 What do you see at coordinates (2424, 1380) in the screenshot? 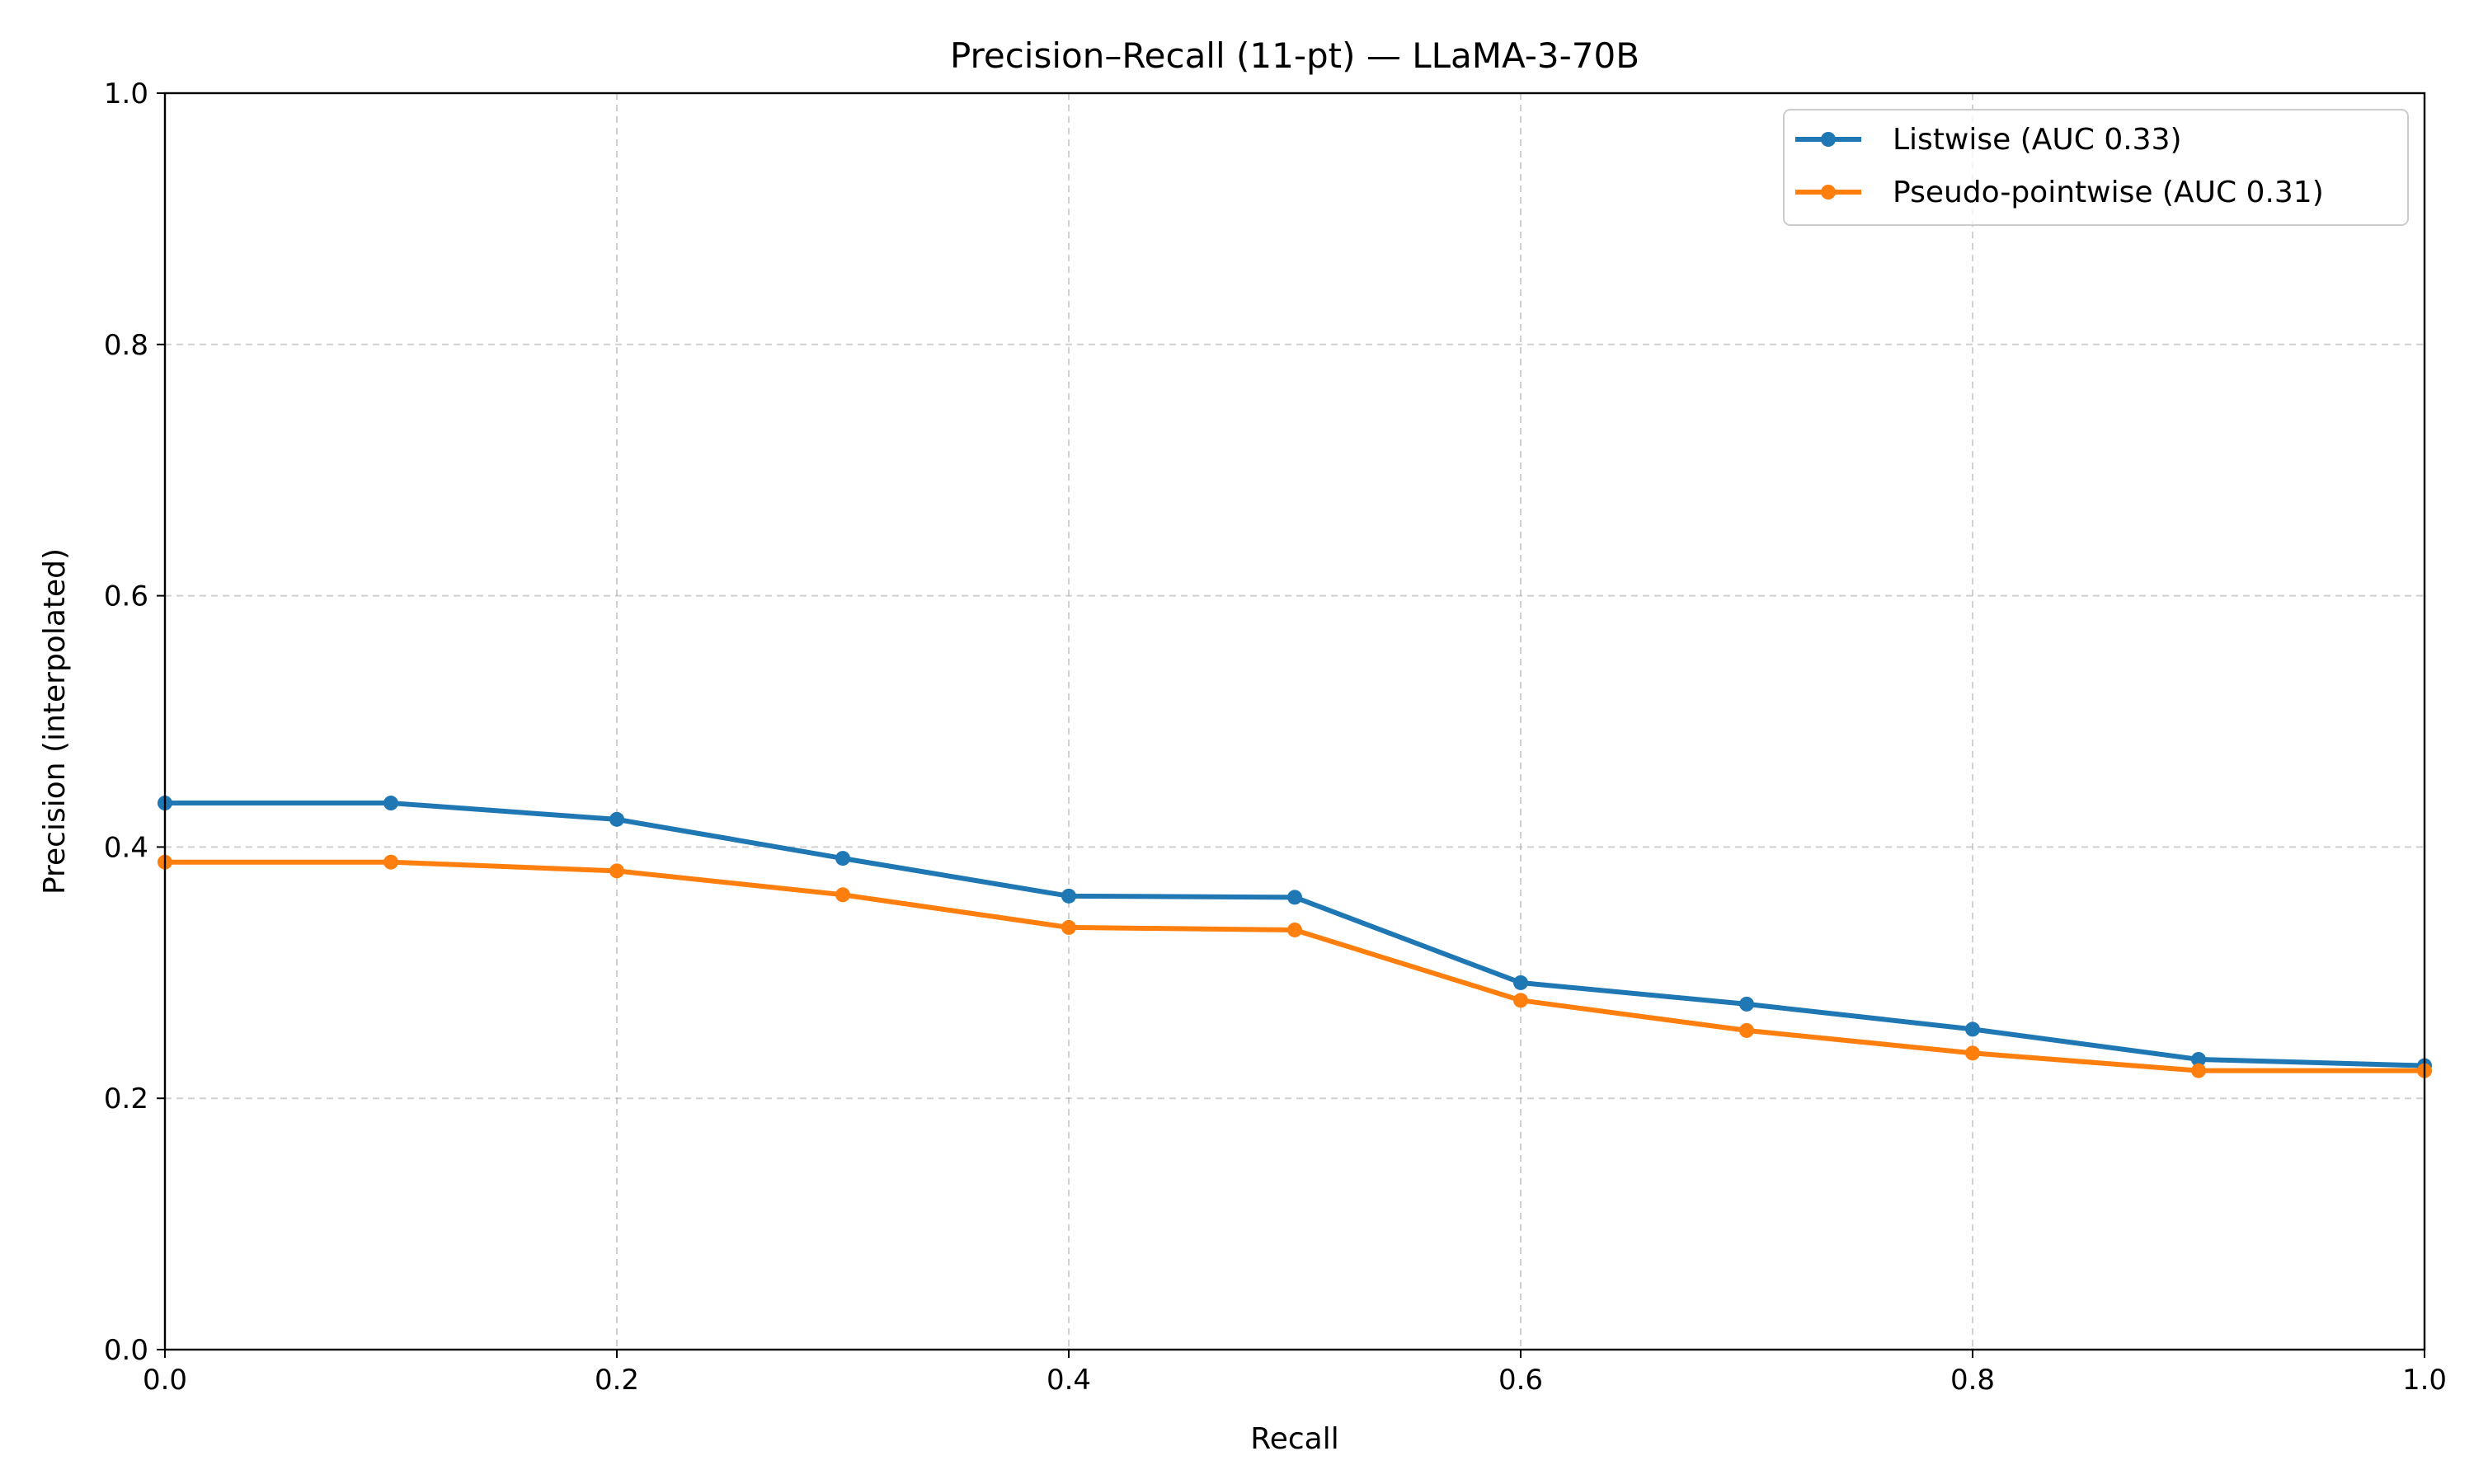
I see `x-tick-label: 1.0` at bounding box center [2424, 1380].